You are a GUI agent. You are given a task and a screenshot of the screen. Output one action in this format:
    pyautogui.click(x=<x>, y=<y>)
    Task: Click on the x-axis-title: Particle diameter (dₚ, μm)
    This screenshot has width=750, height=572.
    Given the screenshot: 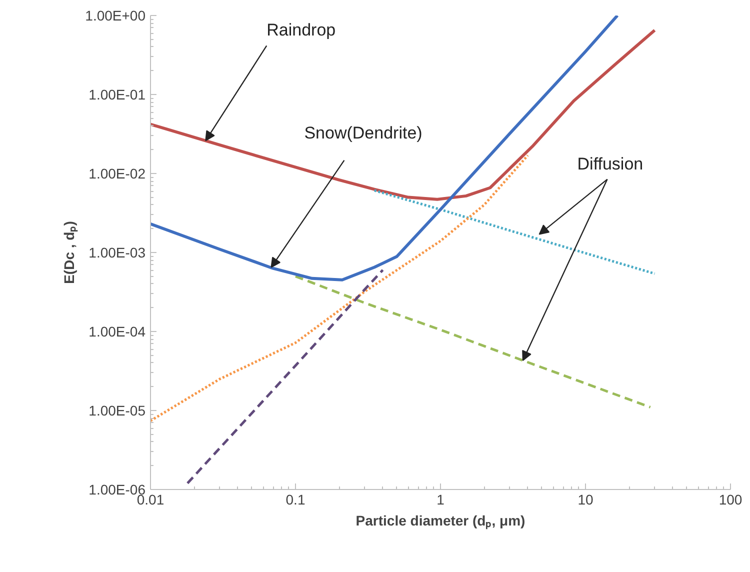 What is the action you would take?
    pyautogui.click(x=441, y=521)
    